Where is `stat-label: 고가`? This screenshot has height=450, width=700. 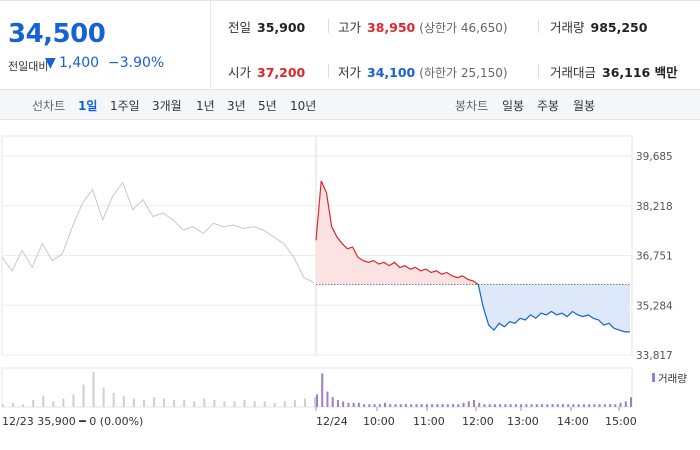
stat-label: 고가 is located at coordinates (350, 27).